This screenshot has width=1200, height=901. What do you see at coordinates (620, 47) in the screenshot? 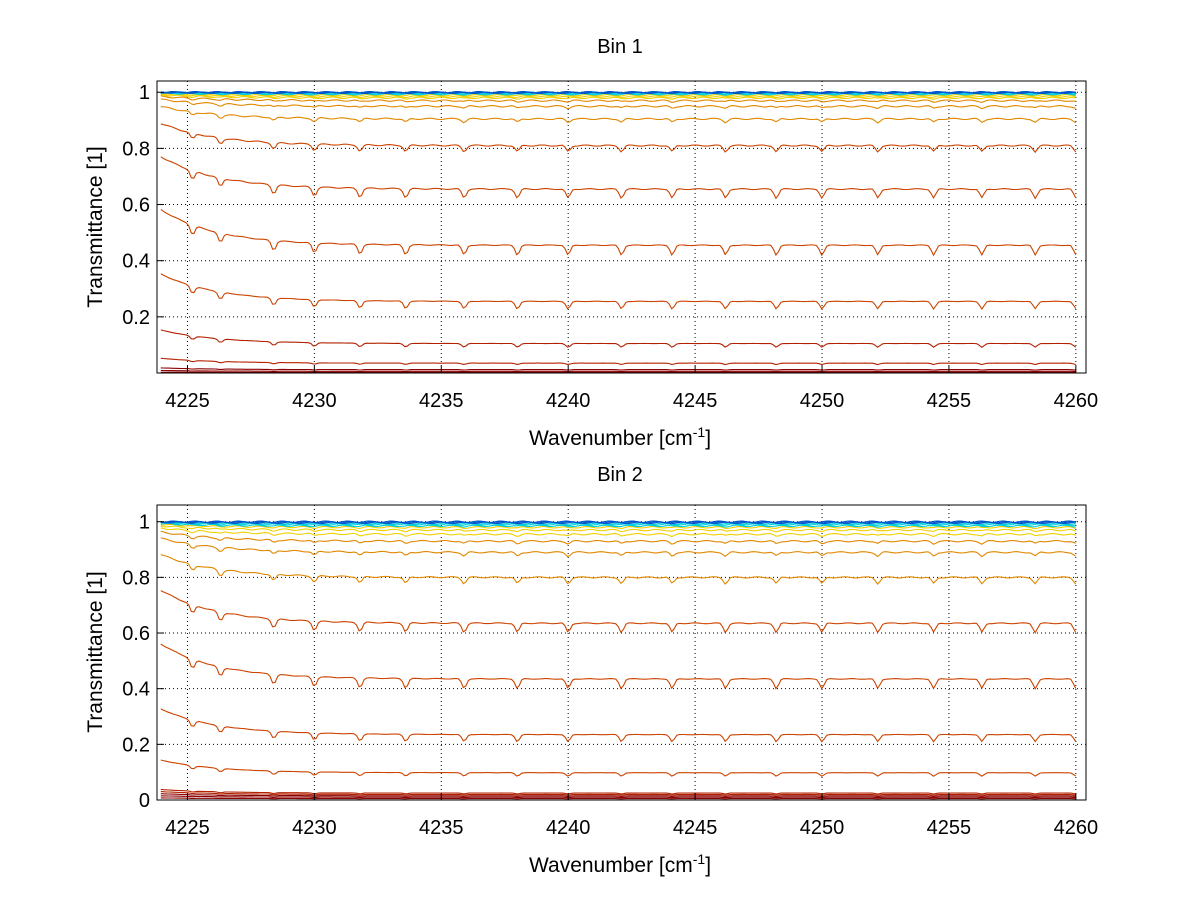
I see `chart-title-bin-1: Bin 1` at bounding box center [620, 47].